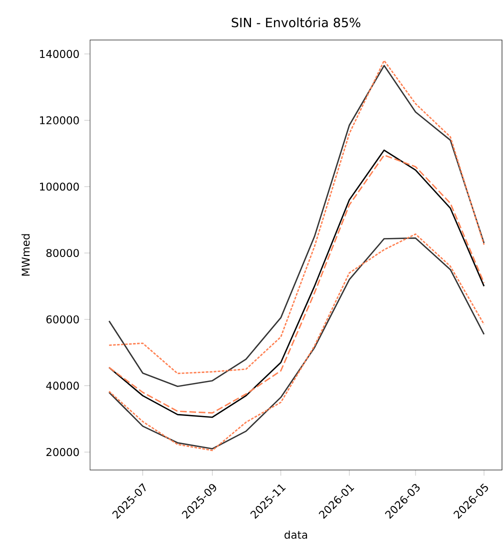 The height and width of the screenshot is (543, 503). I want to click on y-axis-title: MWmed, so click(25, 255).